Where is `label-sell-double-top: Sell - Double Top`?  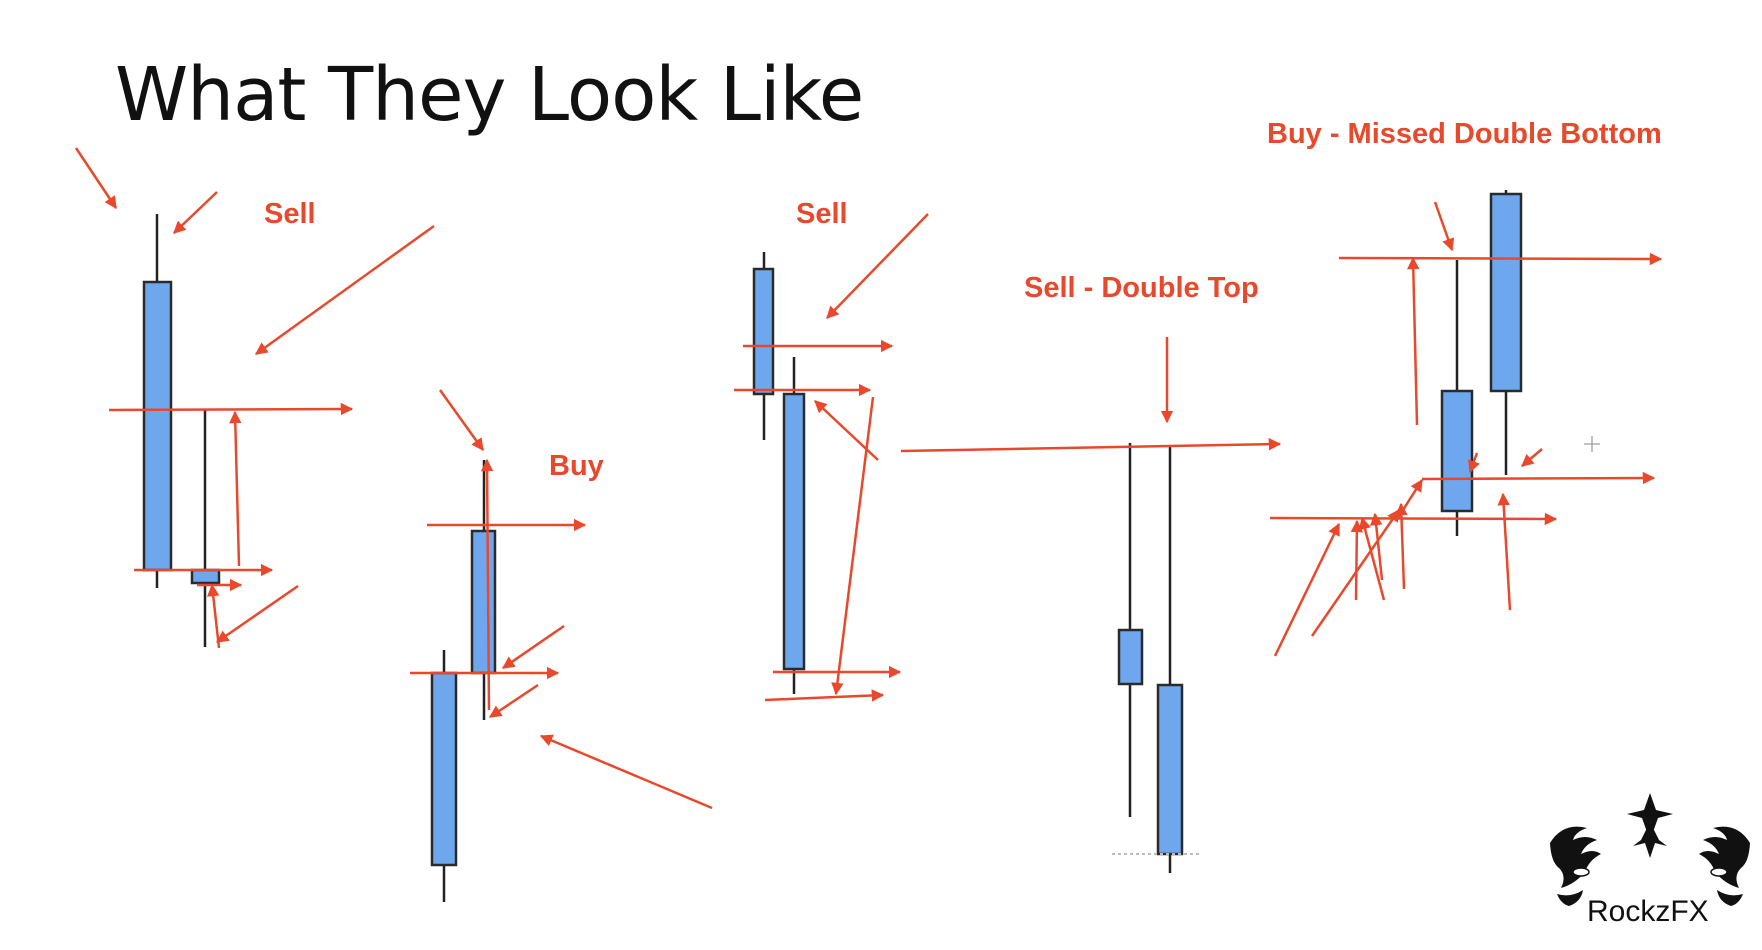
label-sell-double-top: Sell - Double Top is located at coordinates (1141, 288).